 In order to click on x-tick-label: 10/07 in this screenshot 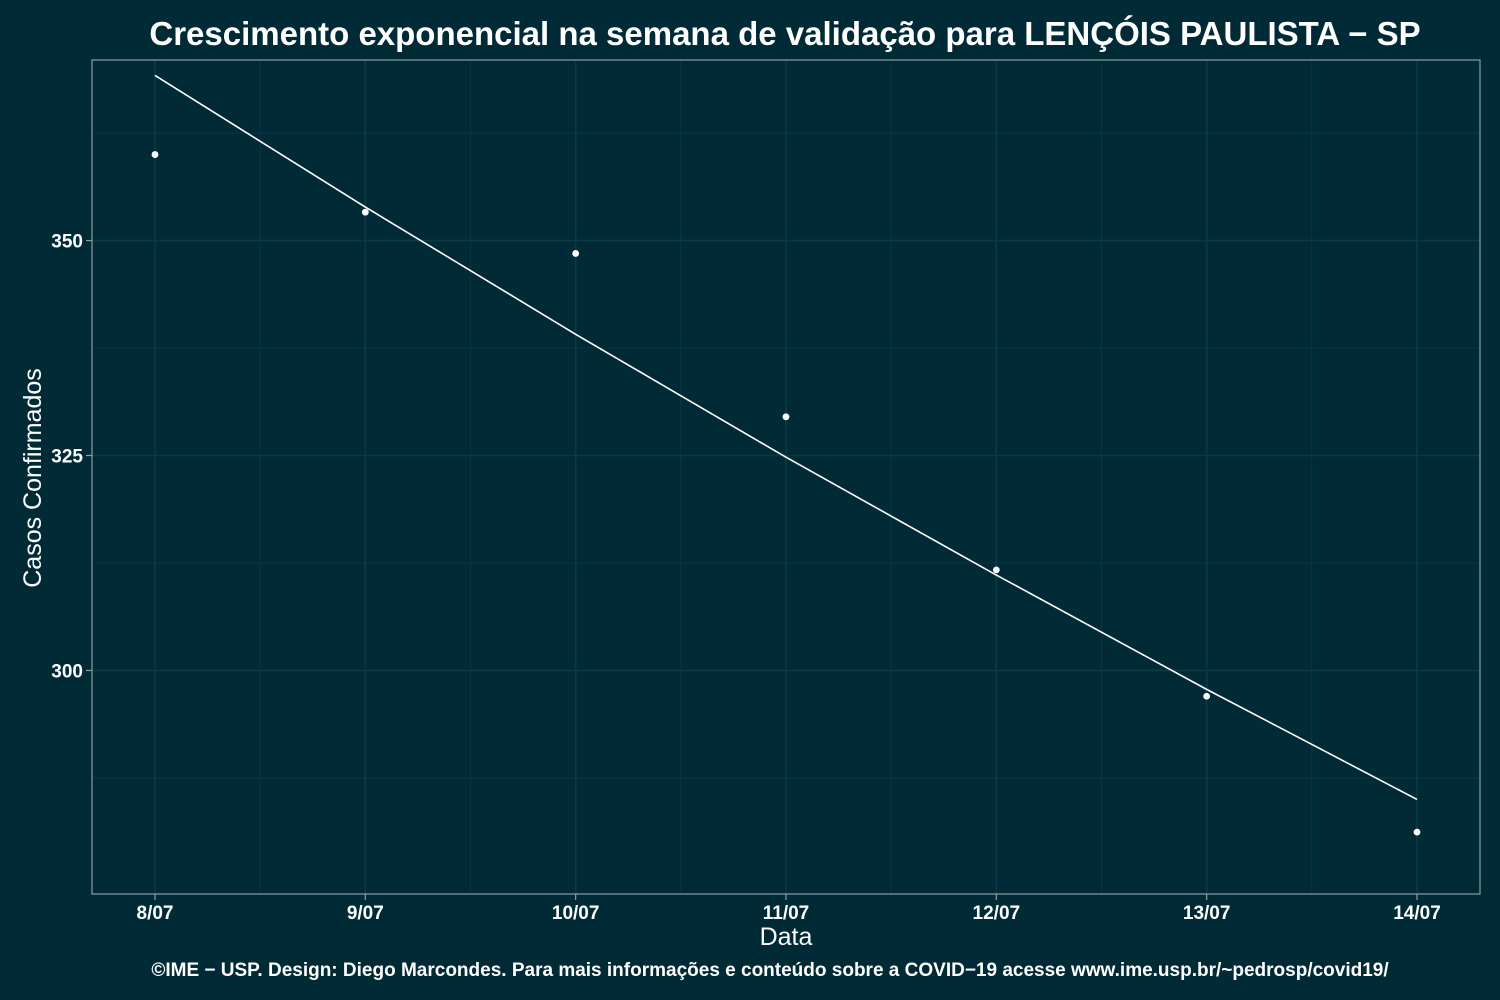, I will do `click(576, 913)`.